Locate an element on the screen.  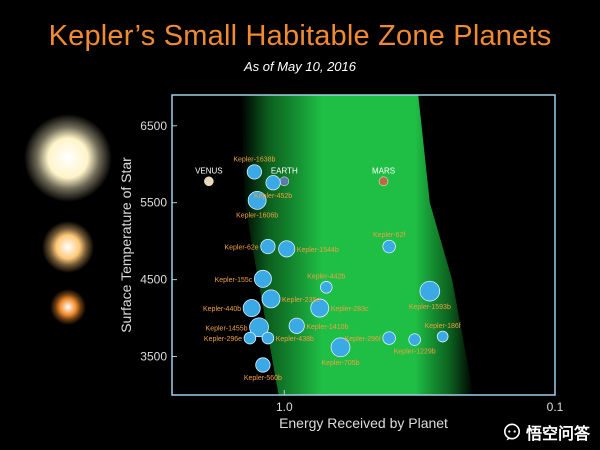
star-small-icon is located at coordinates (68, 307).